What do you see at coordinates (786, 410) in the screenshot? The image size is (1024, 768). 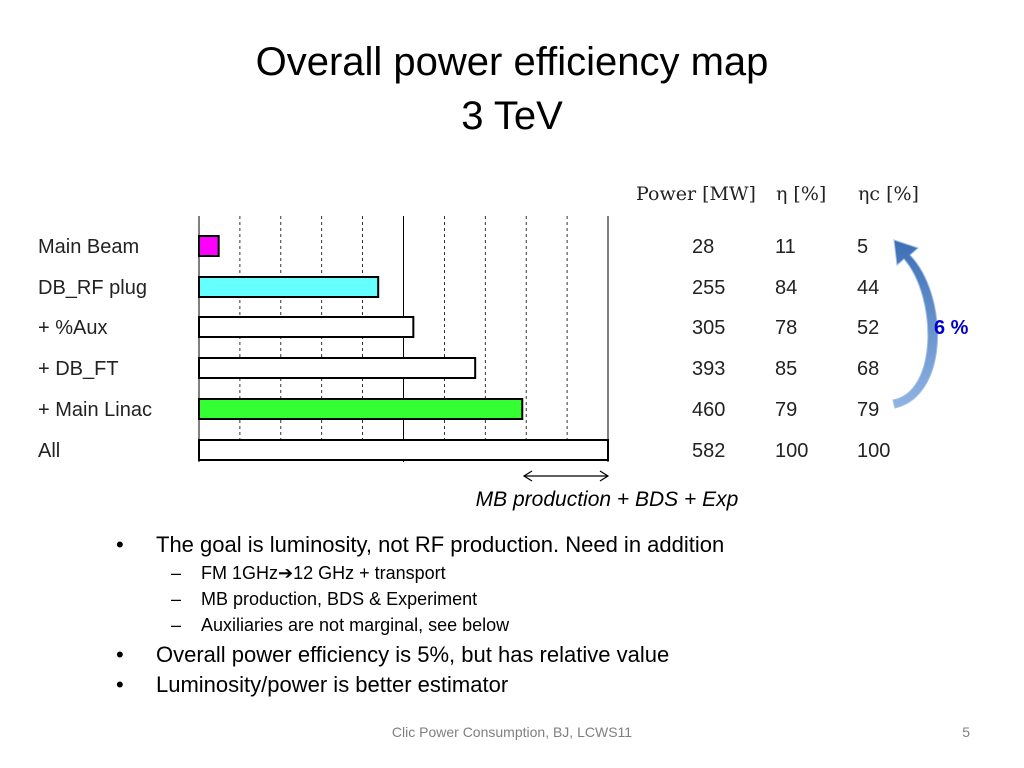 I see `table-cell-eta: 79` at bounding box center [786, 410].